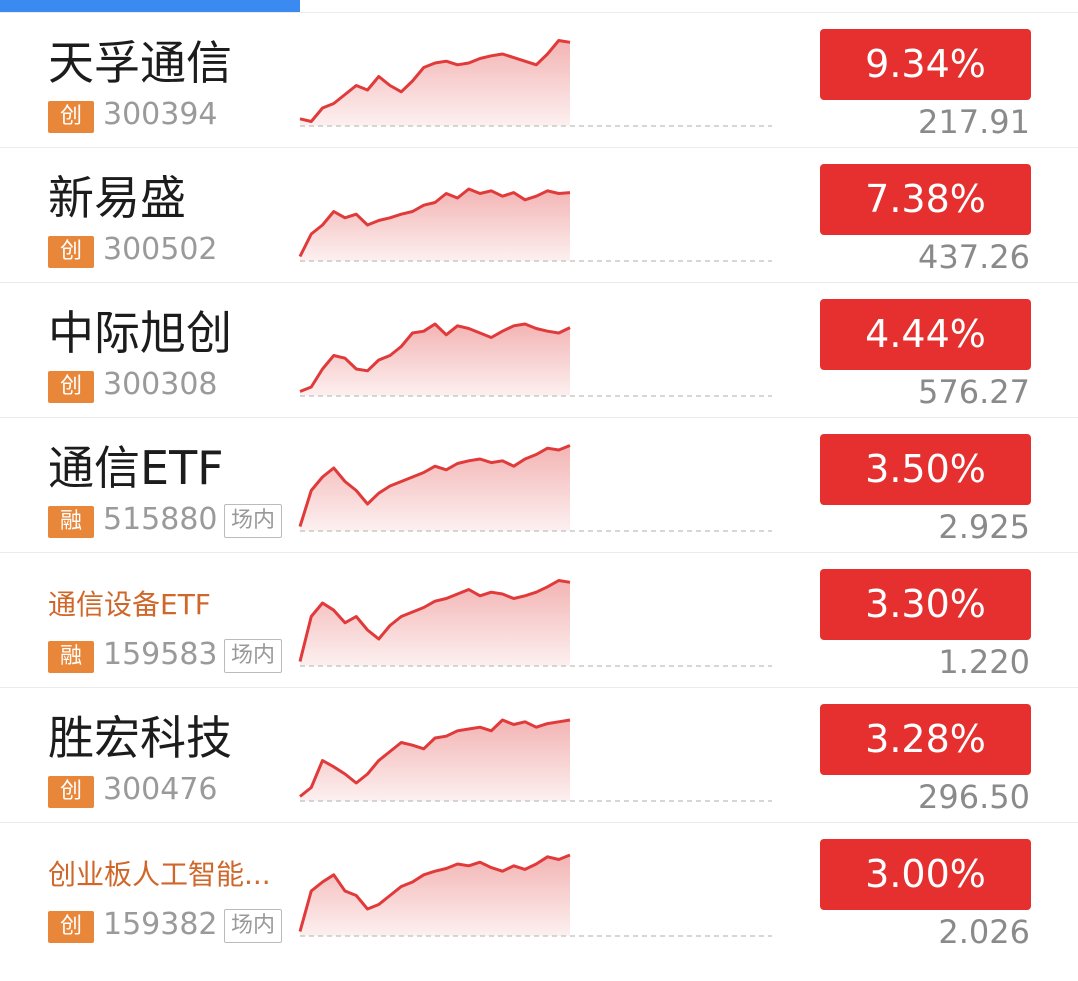 The image size is (1078, 981). What do you see at coordinates (974, 257) in the screenshot?
I see `price: 437.26` at bounding box center [974, 257].